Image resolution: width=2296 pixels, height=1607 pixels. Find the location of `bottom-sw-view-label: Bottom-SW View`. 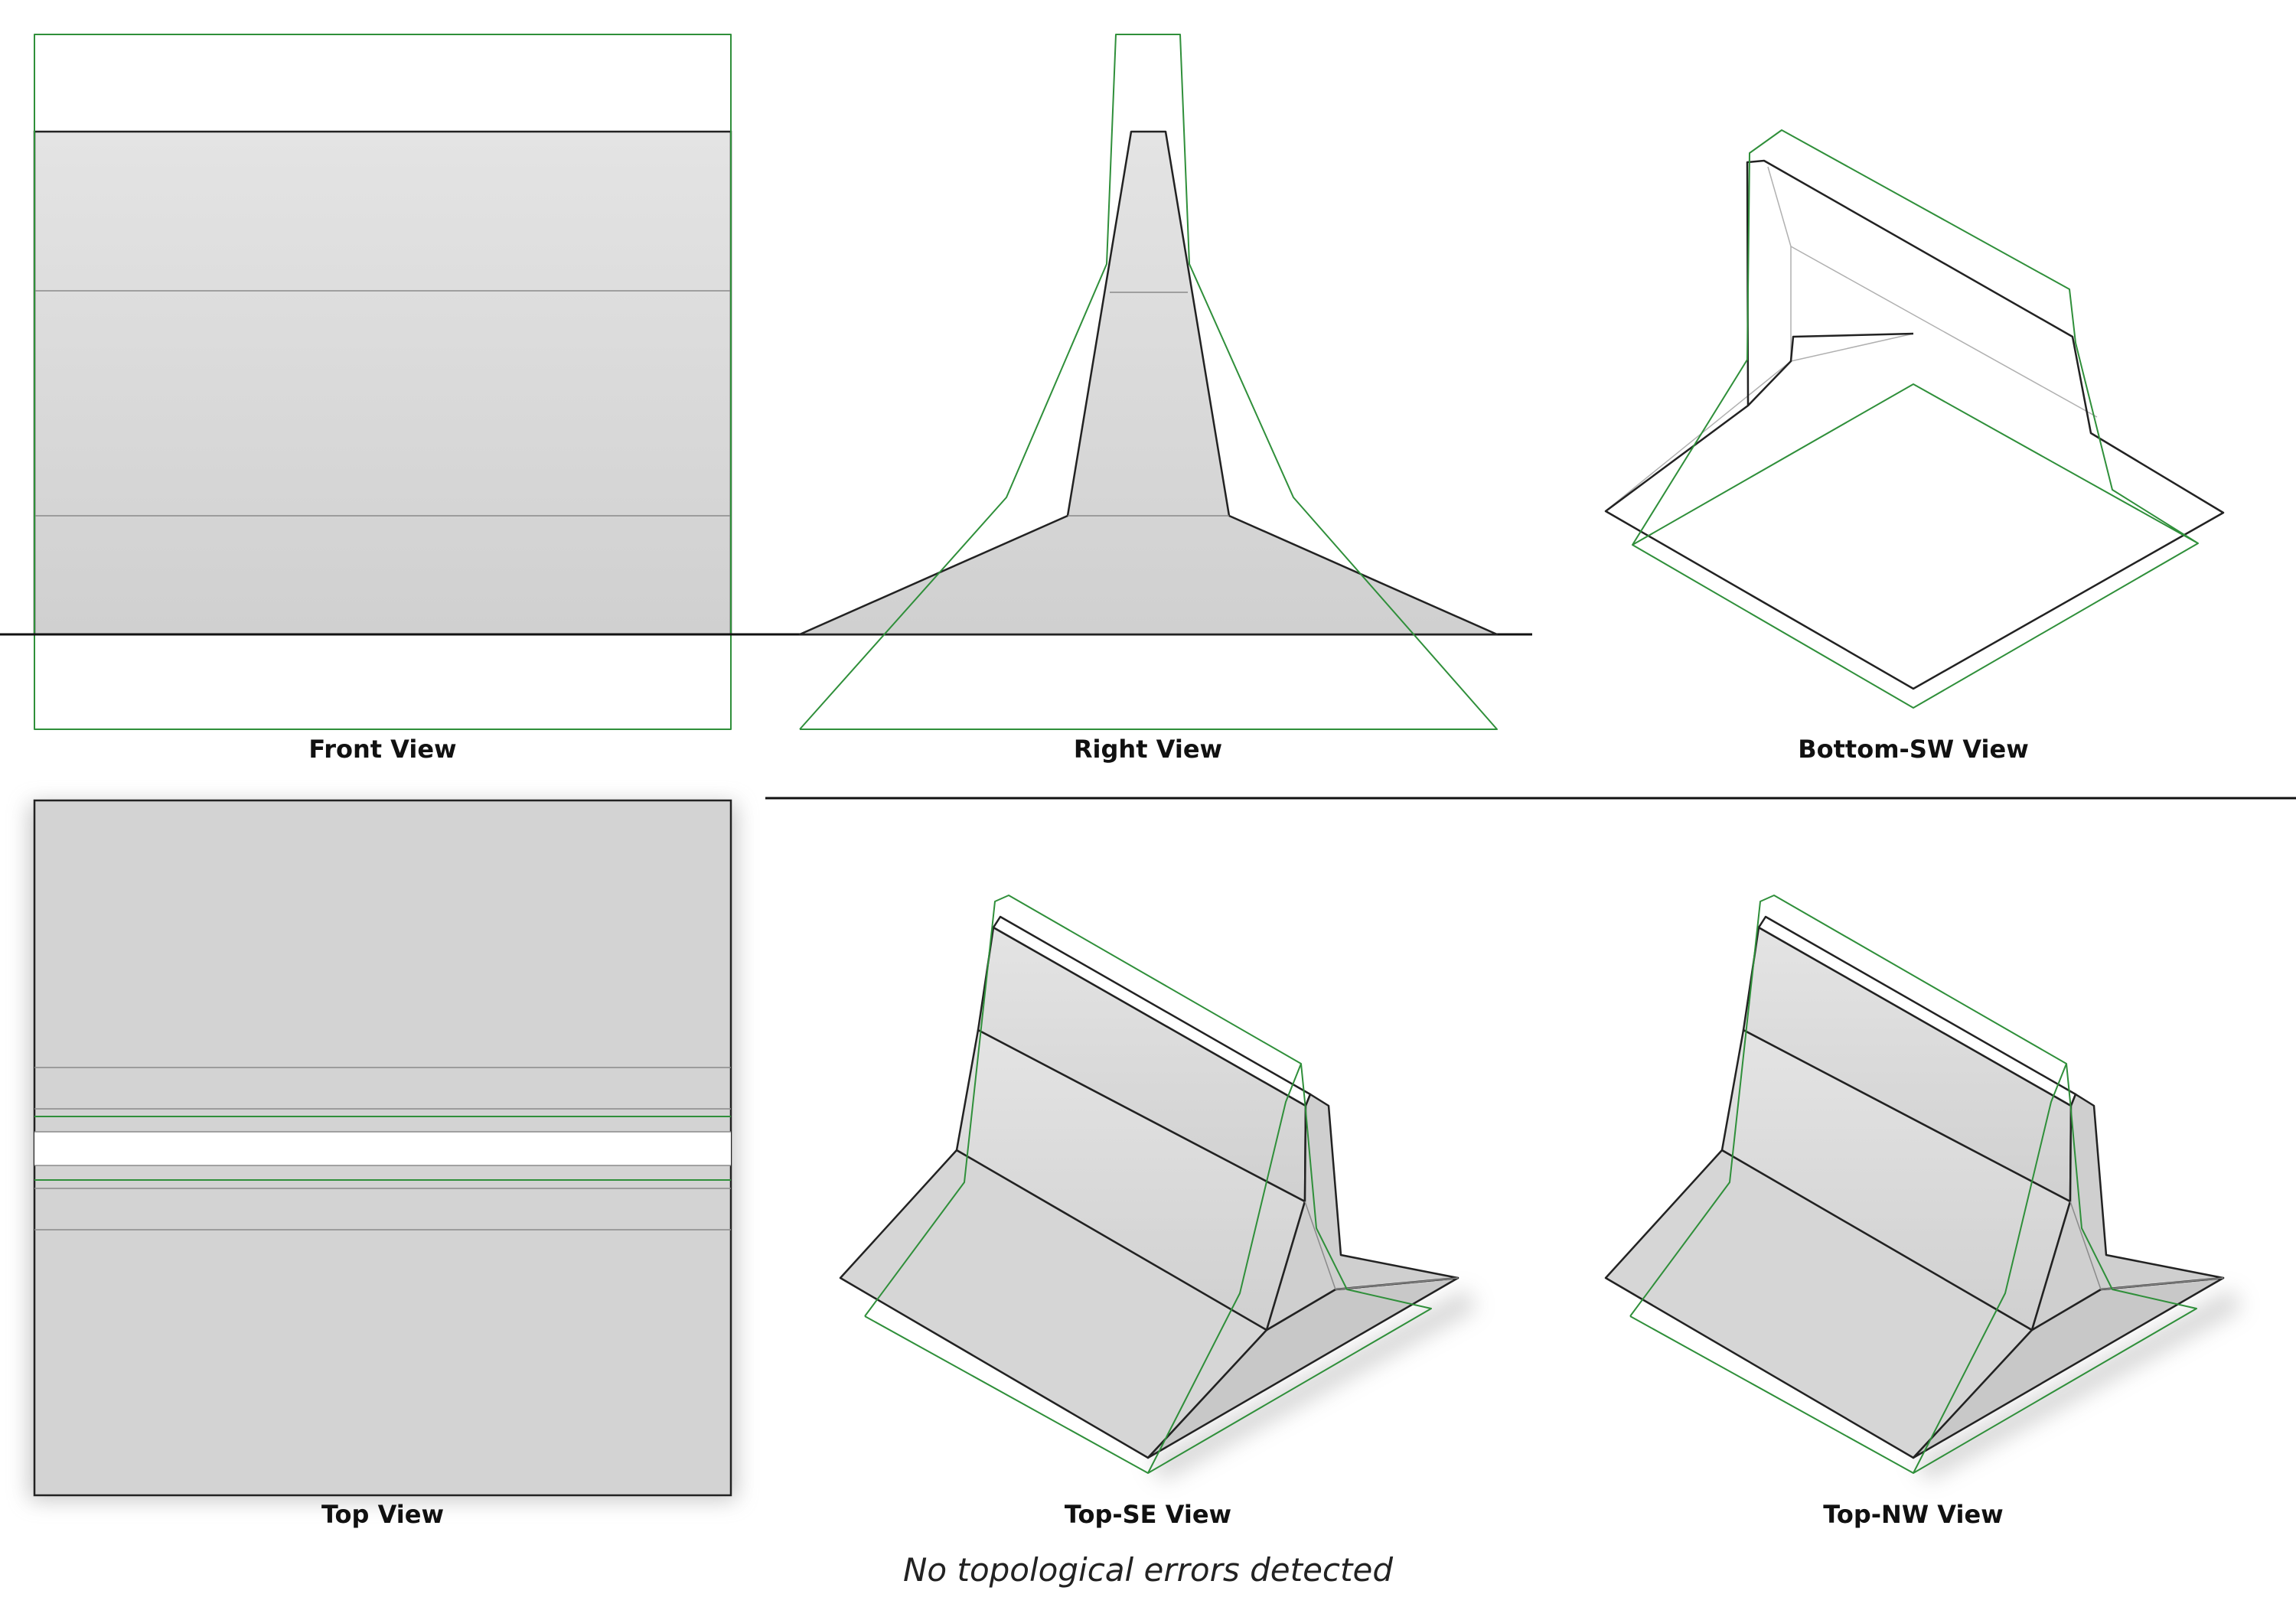

bottom-sw-view-label: Bottom-SW View is located at coordinates (1913, 750).